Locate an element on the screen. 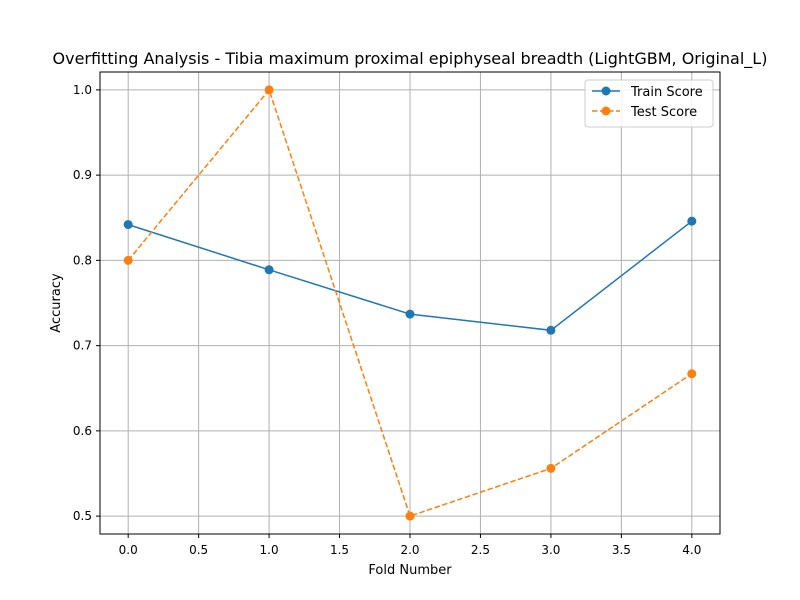 The height and width of the screenshot is (600, 800). y-tick-label: 1.0 is located at coordinates (82, 90).